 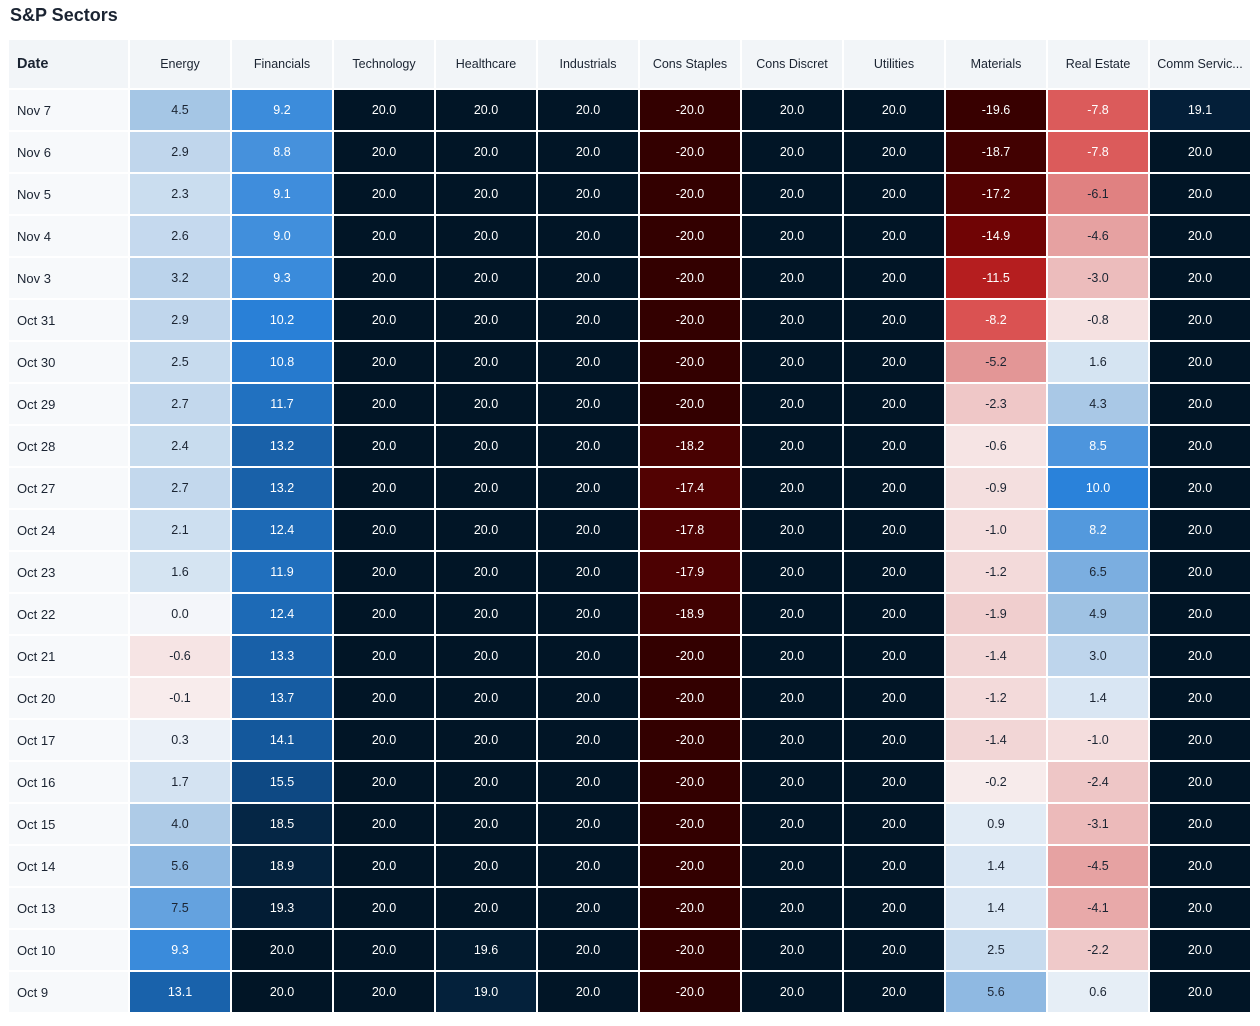 I want to click on column-header: Financials, so click(x=282, y=64).